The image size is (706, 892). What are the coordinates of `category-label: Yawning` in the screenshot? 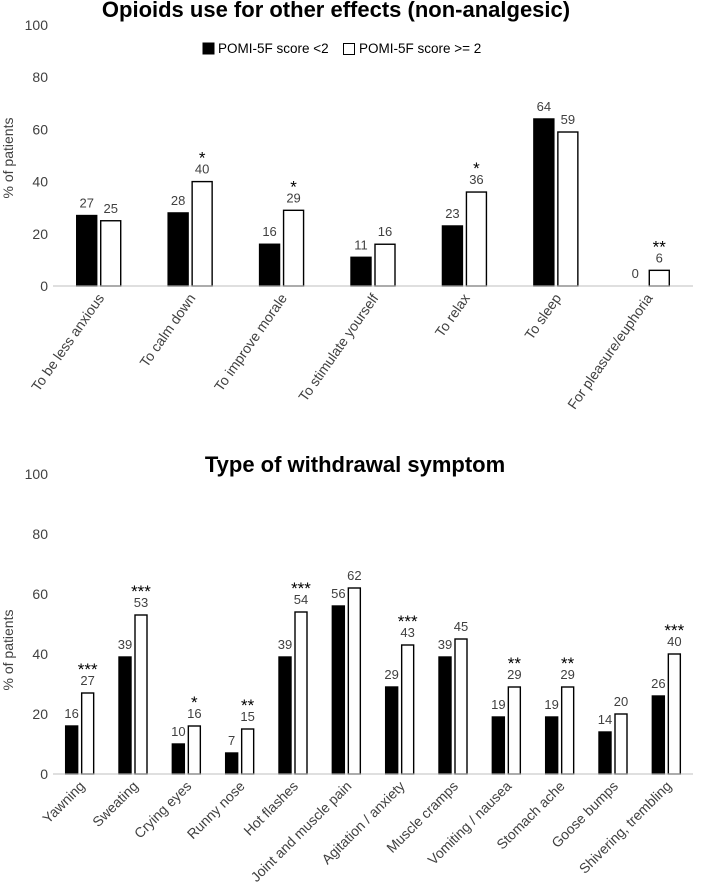 It's located at (63, 802).